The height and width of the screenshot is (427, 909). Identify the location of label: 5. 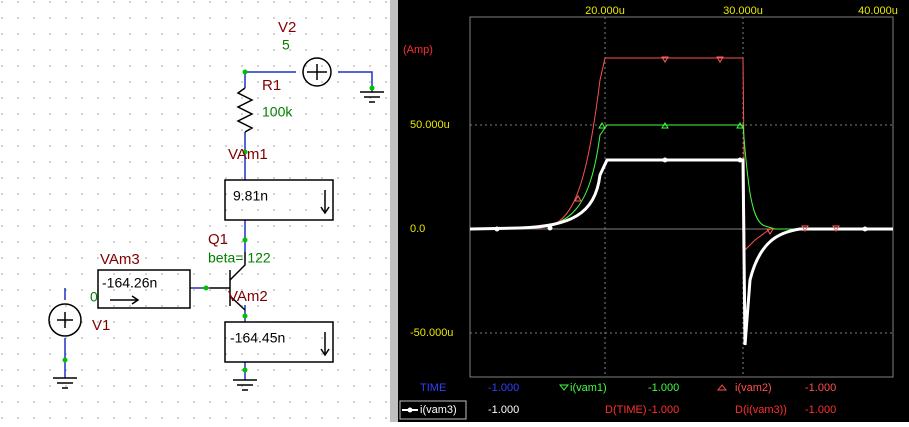
(286, 45).